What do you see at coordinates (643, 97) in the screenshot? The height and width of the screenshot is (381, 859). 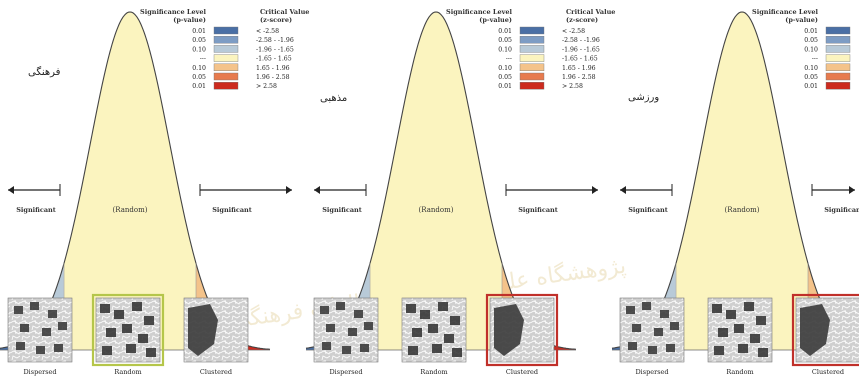 I see `panel-title: ورزشی` at bounding box center [643, 97].